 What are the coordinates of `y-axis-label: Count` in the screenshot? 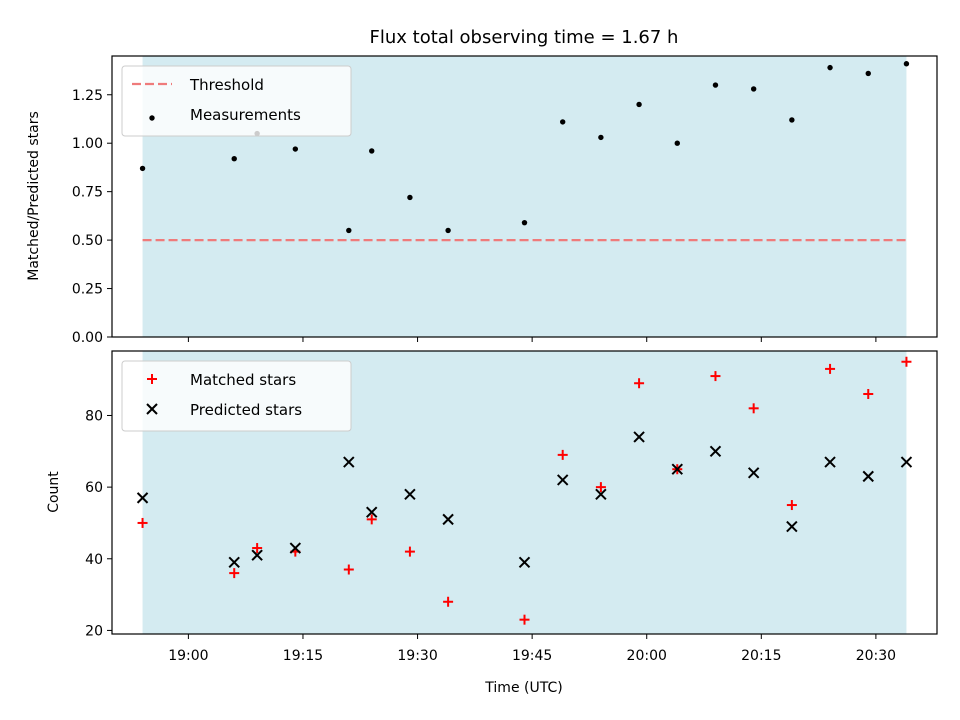 It's located at (54, 492).